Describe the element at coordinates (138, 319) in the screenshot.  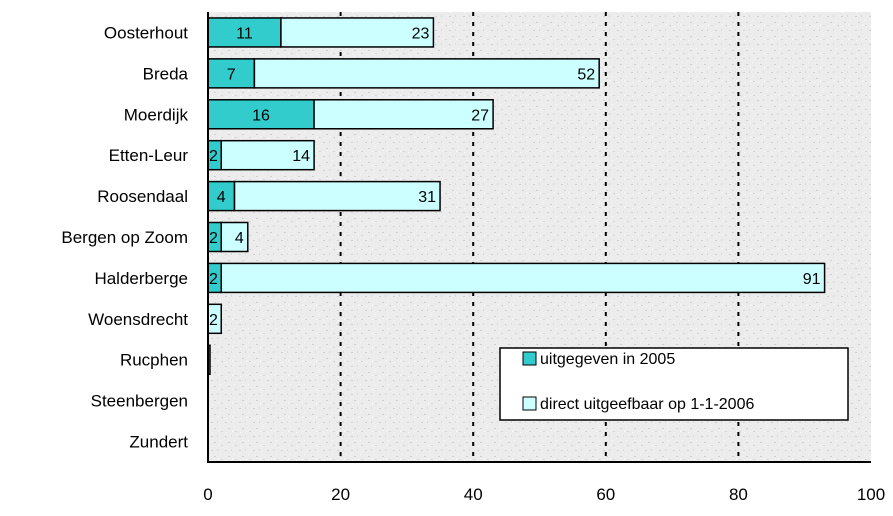
I see `category-label-7: Woensdrecht` at that location.